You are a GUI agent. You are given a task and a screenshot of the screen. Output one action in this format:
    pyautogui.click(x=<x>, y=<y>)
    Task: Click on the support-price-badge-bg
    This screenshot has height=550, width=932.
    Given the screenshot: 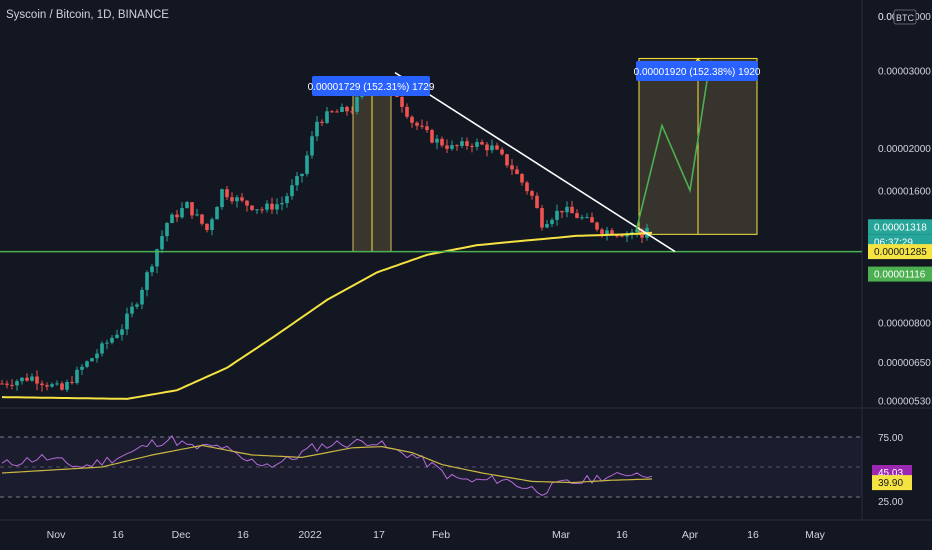 What is the action you would take?
    pyautogui.click(x=900, y=274)
    